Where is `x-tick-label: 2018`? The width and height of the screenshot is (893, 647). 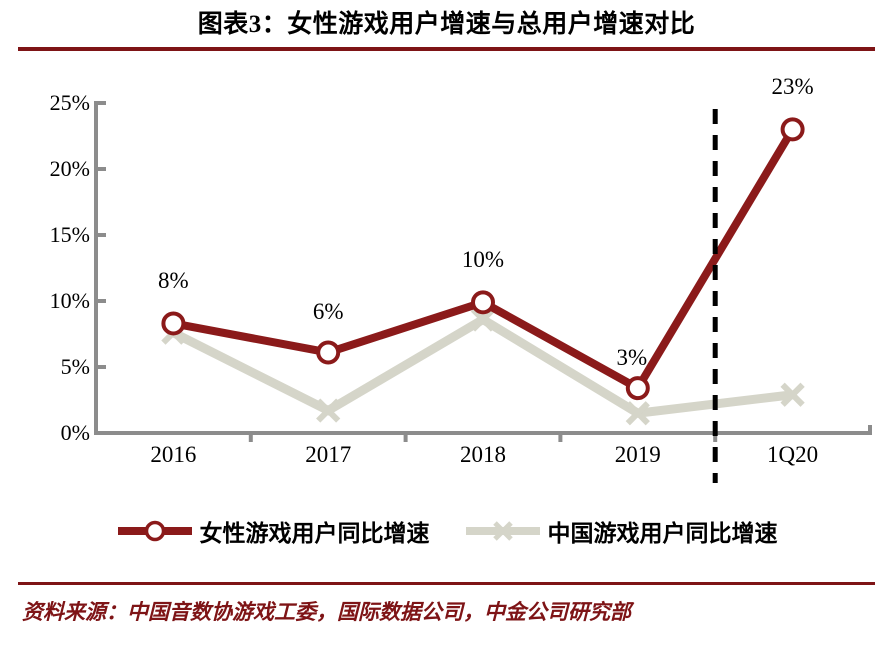
x-tick-label: 2018 is located at coordinates (483, 454).